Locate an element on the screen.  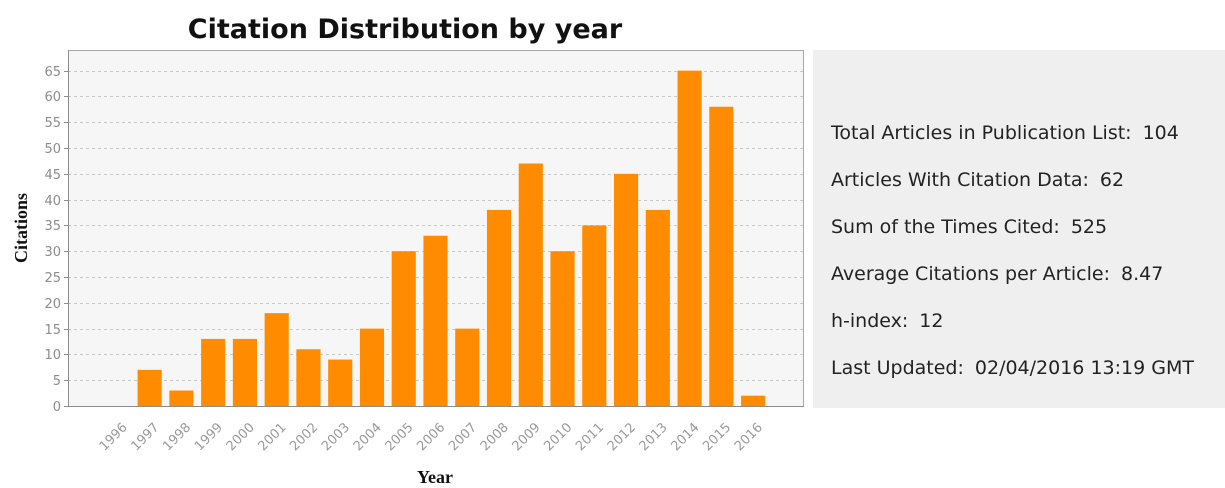
bar-2002 is located at coordinates (308, 377).